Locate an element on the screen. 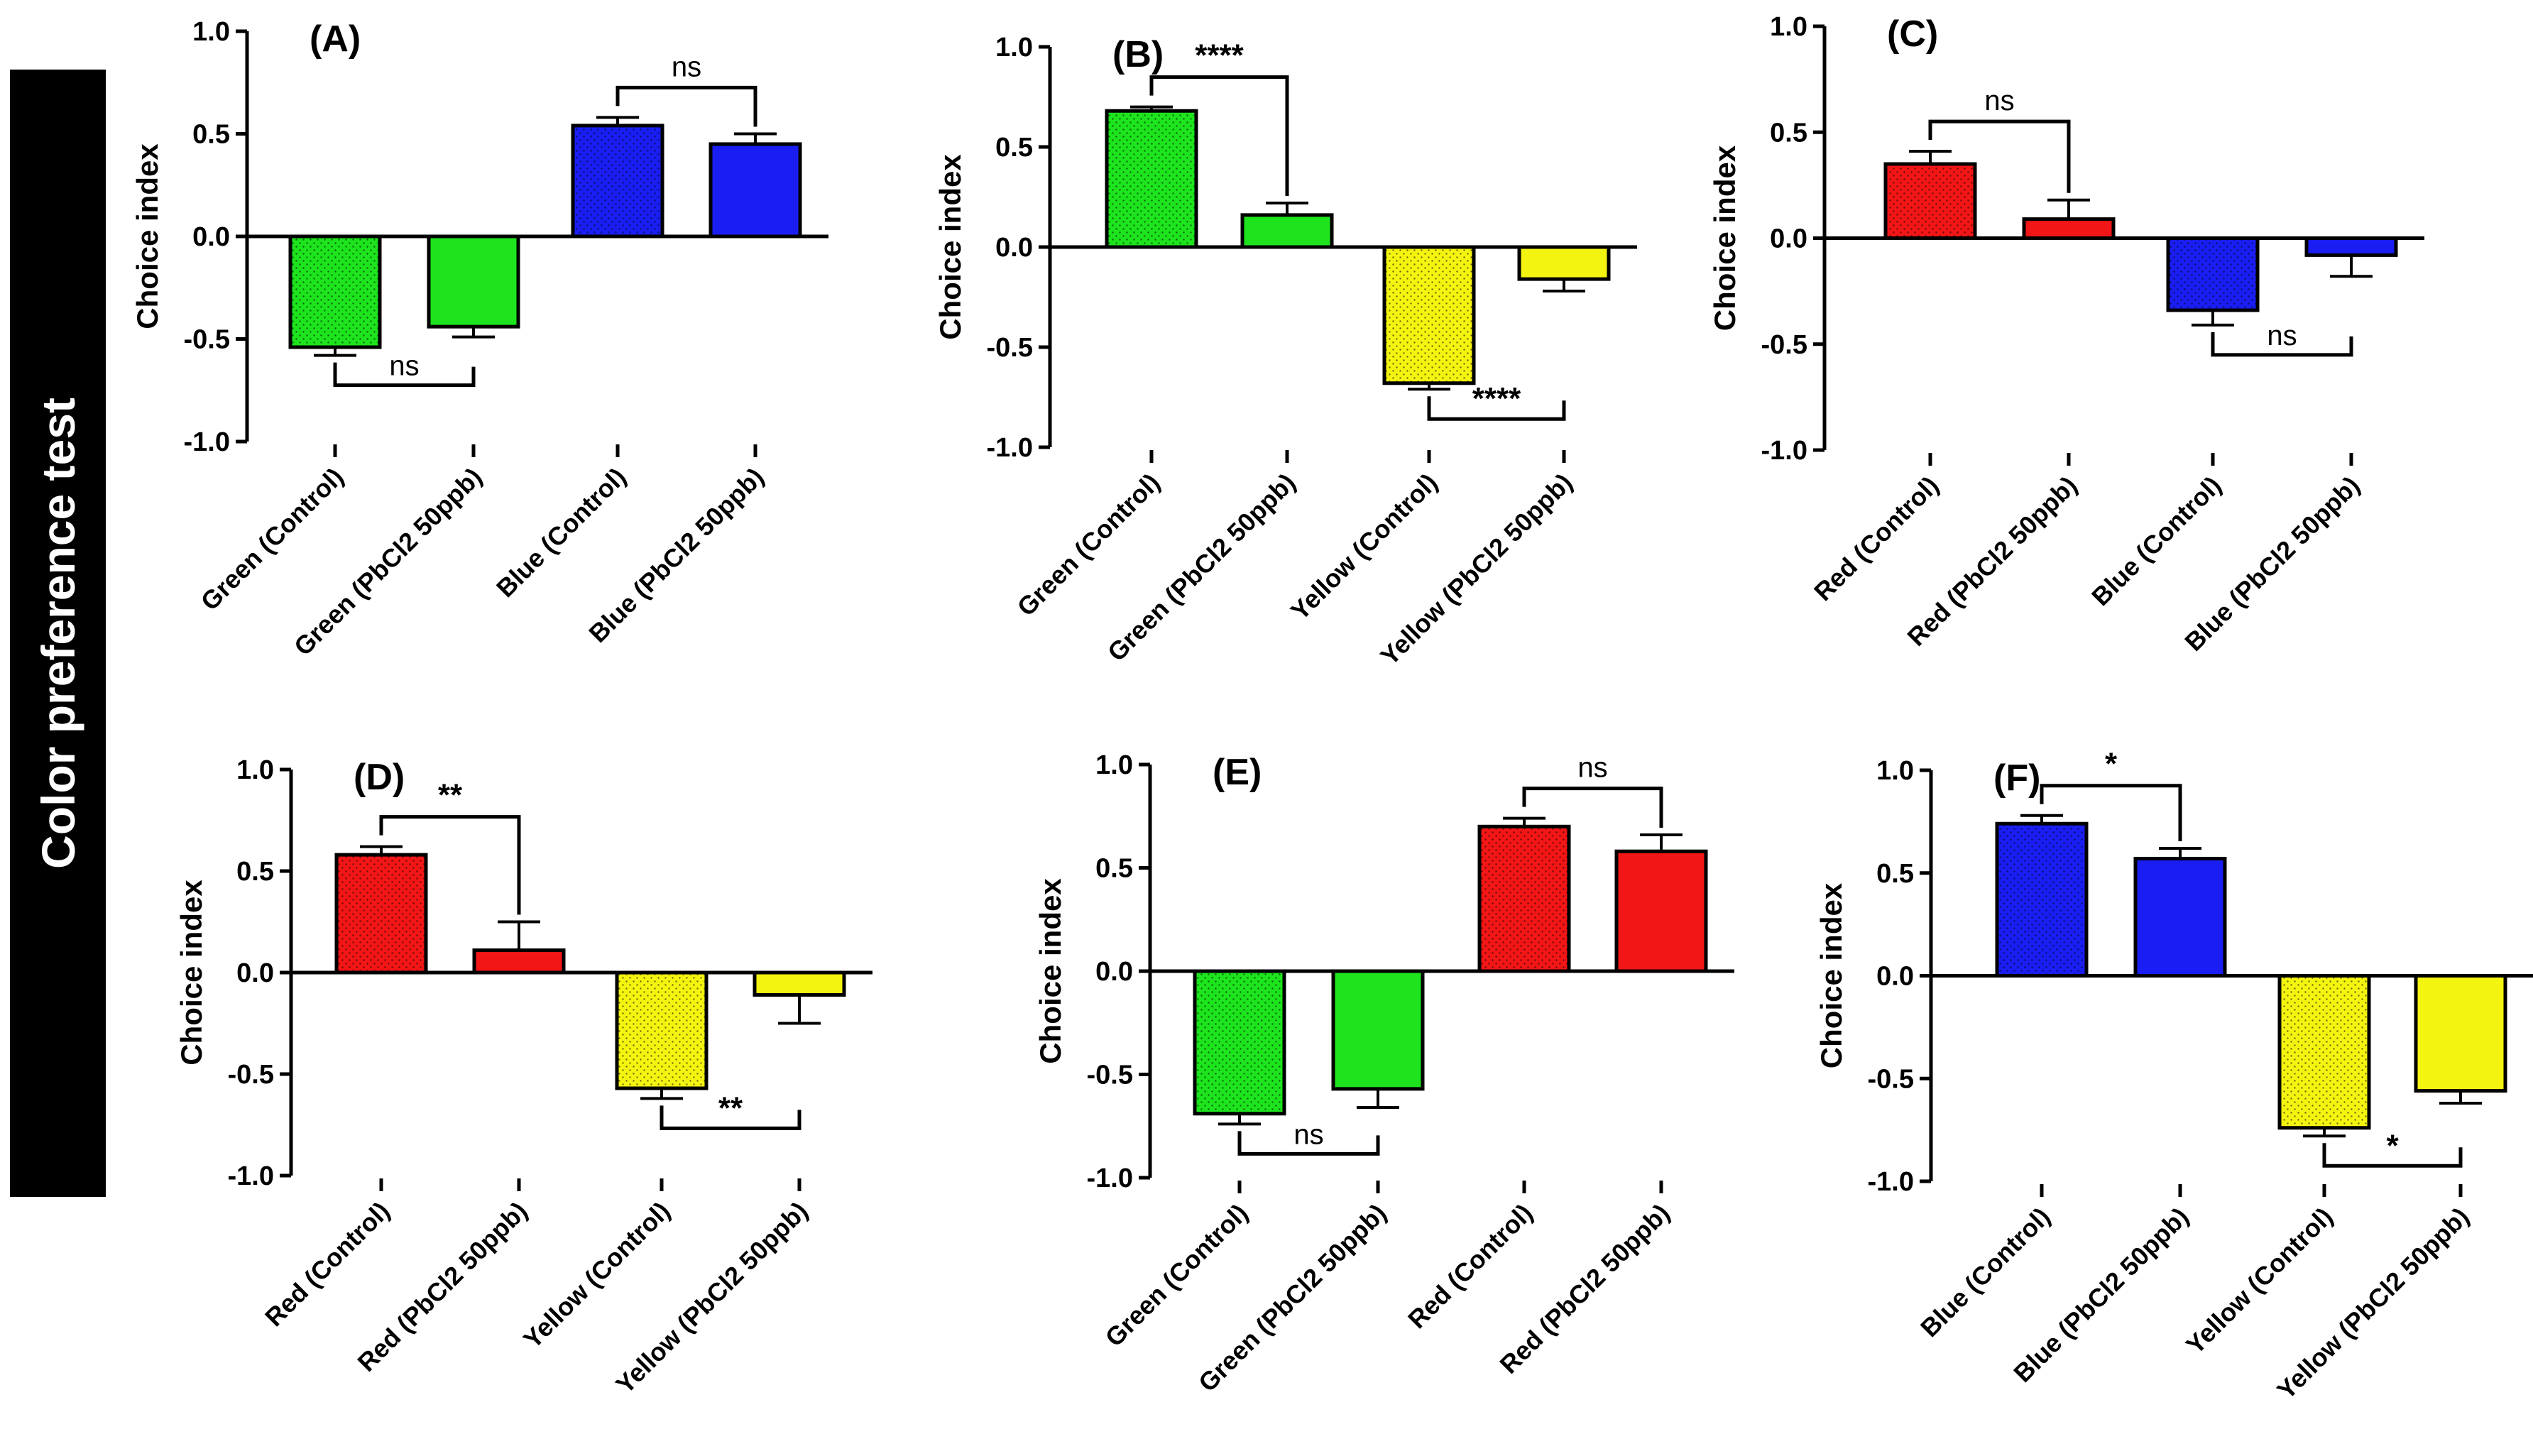  panel-label: (D) is located at coordinates (379, 778).